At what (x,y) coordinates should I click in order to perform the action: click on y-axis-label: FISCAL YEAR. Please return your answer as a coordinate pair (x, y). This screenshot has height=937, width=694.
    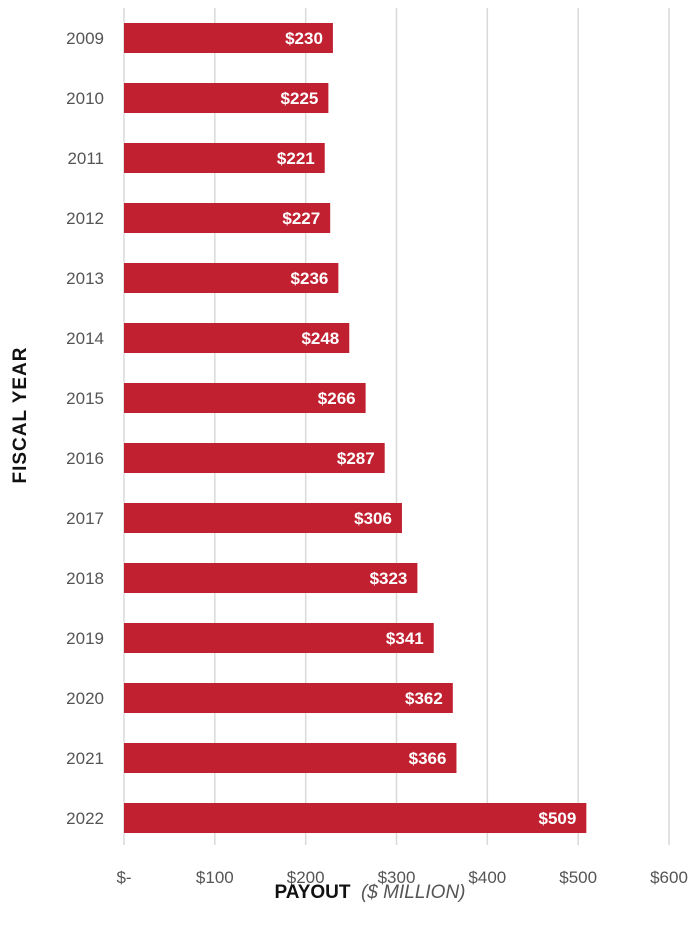
    Looking at the image, I should click on (20, 415).